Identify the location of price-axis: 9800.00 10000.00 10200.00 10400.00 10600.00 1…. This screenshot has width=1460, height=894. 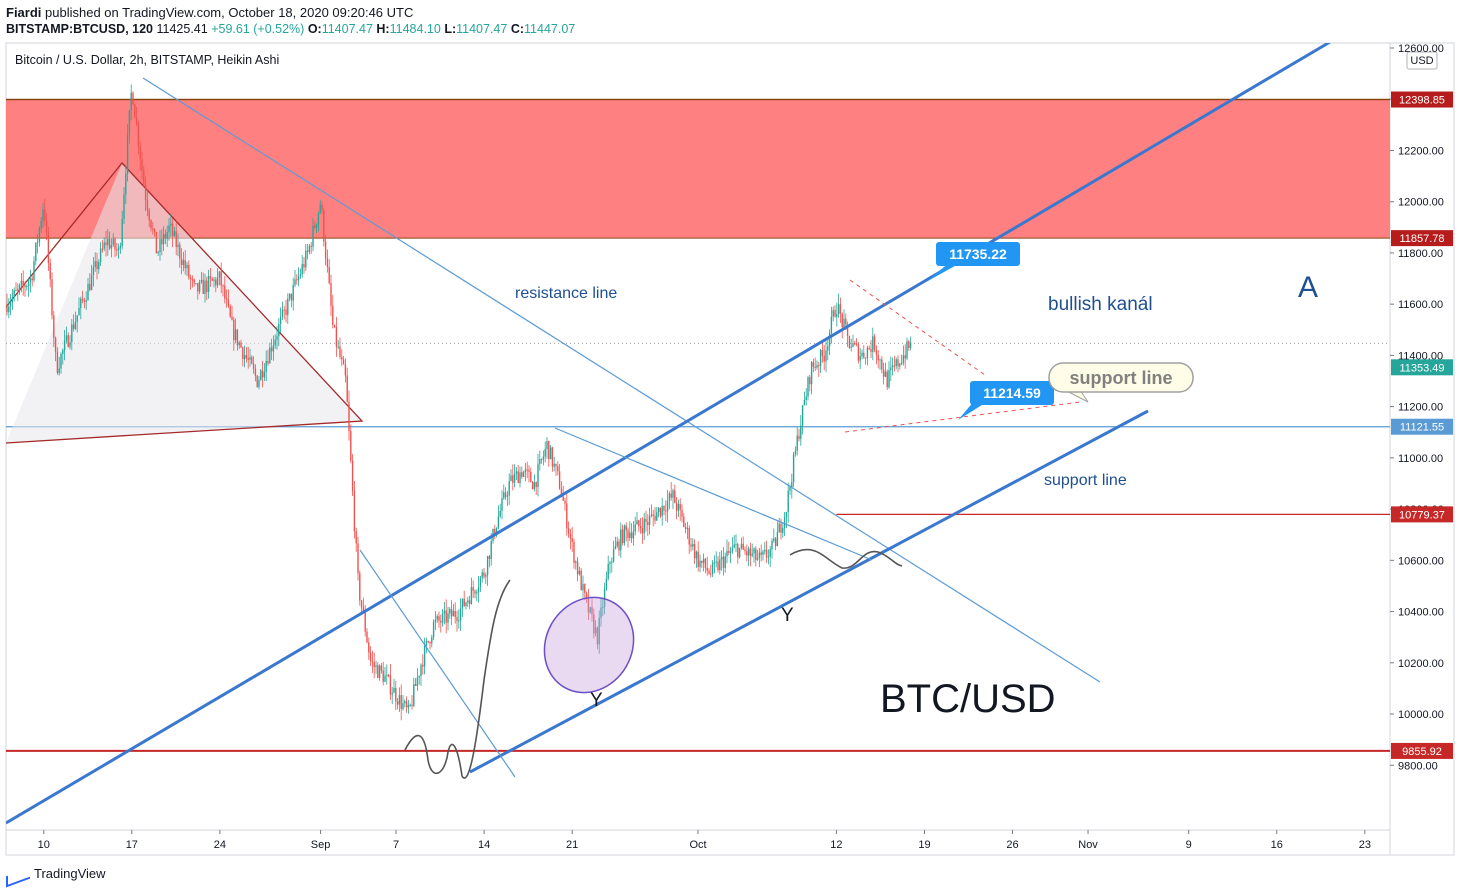
(1417, 407).